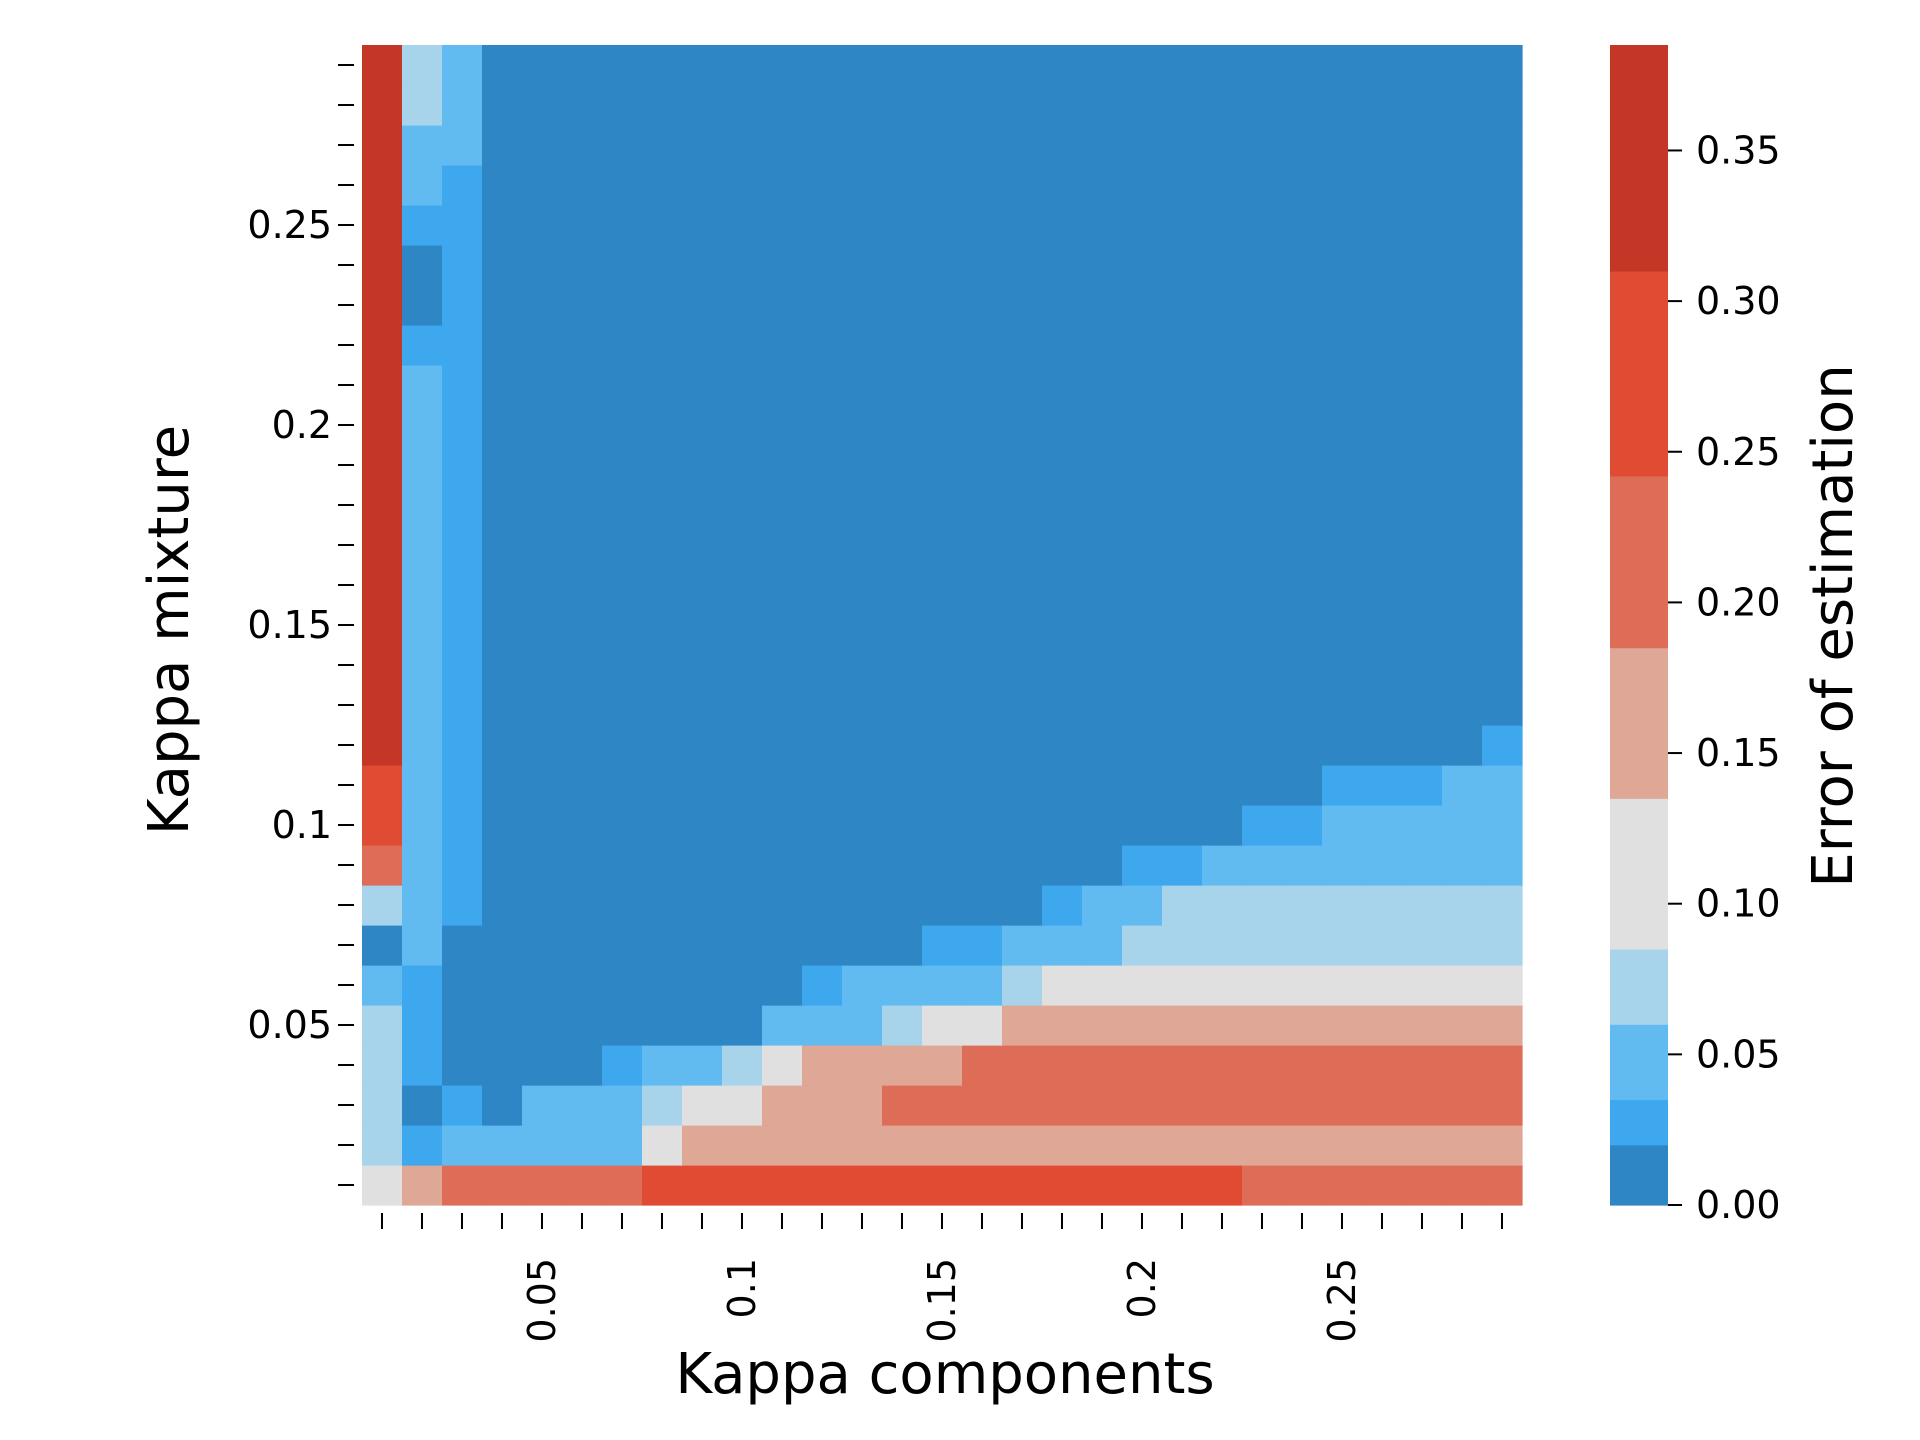 The height and width of the screenshot is (1440, 1920). Describe the element at coordinates (542, 1300) in the screenshot. I see `x-tick-label: 0.05` at that location.